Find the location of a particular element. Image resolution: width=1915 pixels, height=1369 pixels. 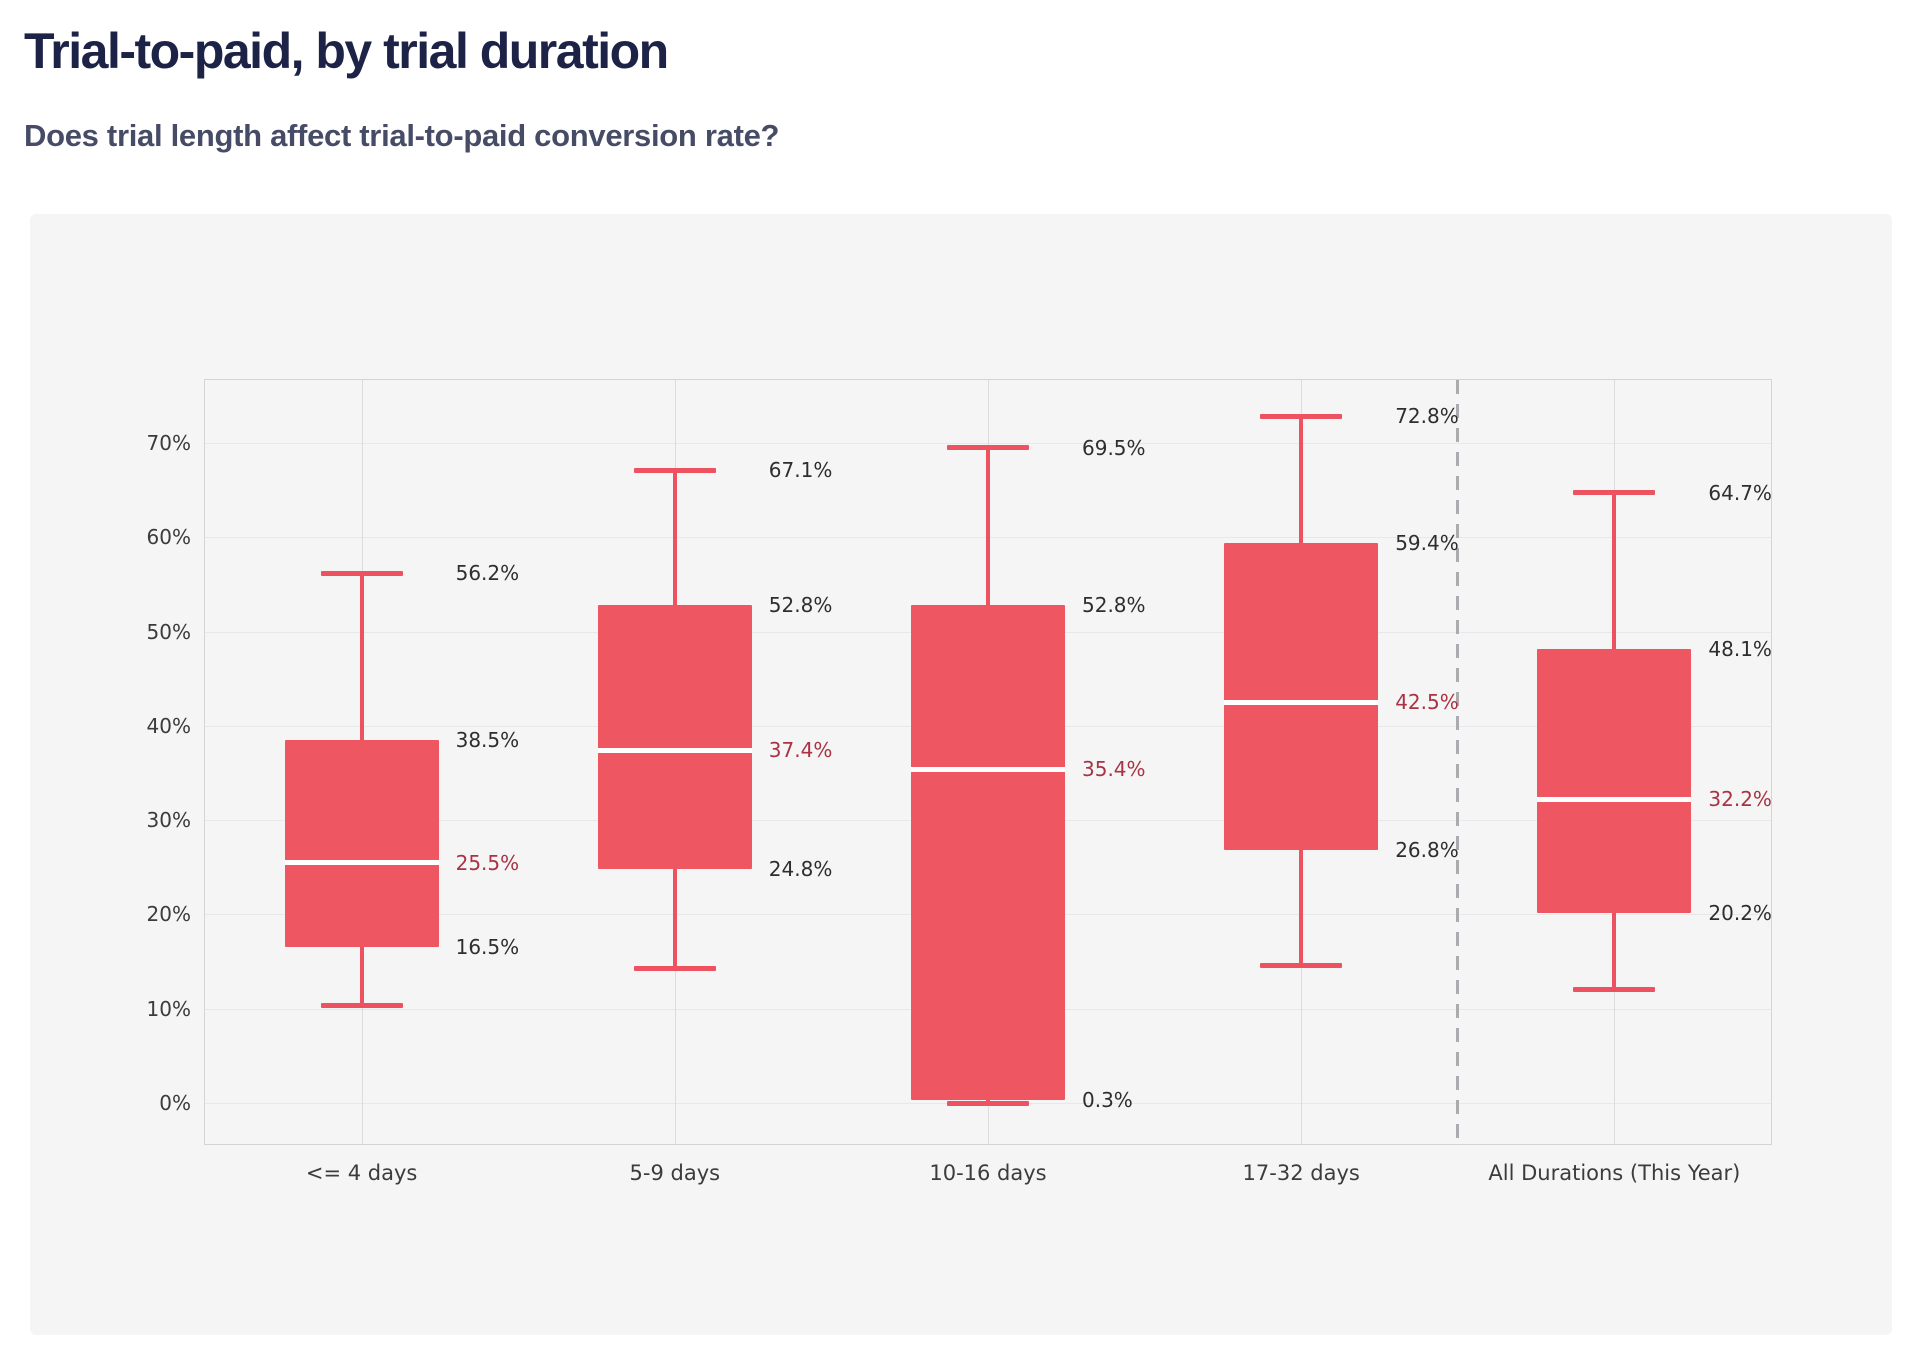

box-5-9-days is located at coordinates (674, 737).